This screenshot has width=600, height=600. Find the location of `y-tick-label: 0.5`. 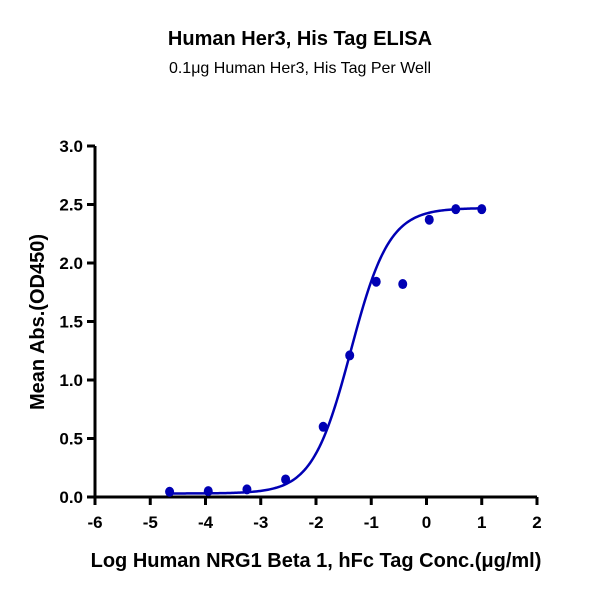

y-tick-label: 0.5 is located at coordinates (71, 439).